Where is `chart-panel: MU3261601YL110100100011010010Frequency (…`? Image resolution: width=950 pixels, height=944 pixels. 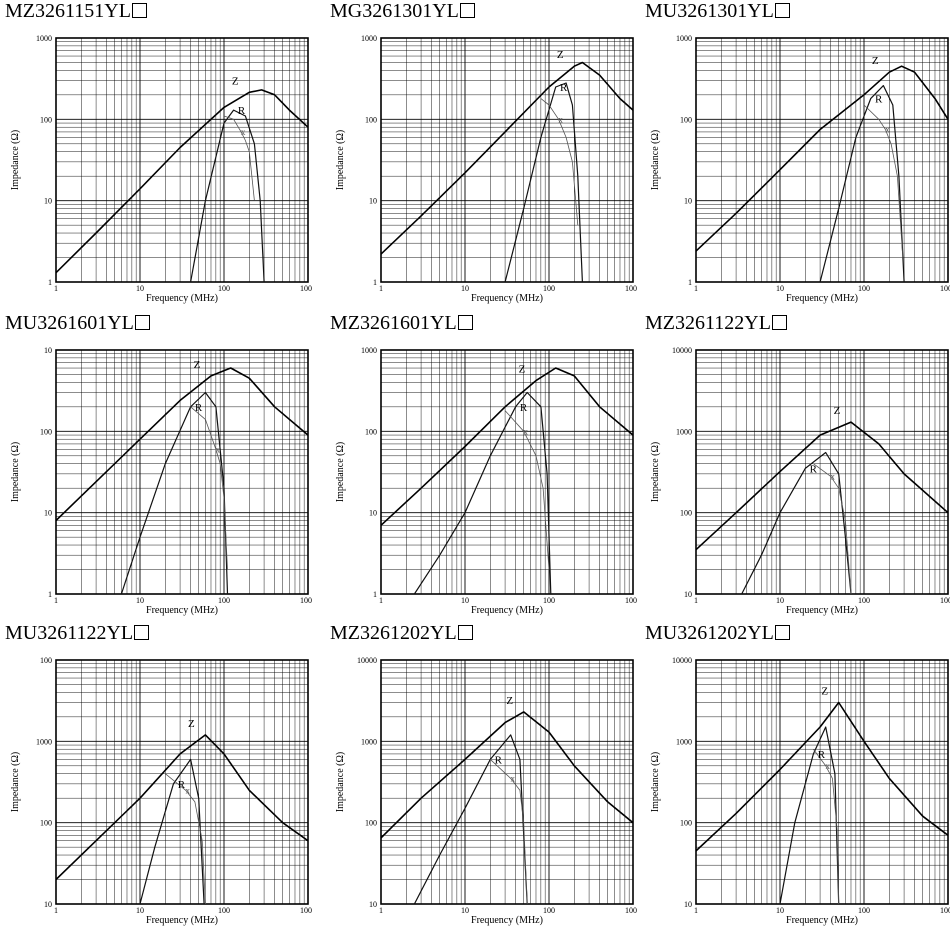 chart-panel: MU3261601YL110100100011010010Frequency (… is located at coordinates (156, 471).